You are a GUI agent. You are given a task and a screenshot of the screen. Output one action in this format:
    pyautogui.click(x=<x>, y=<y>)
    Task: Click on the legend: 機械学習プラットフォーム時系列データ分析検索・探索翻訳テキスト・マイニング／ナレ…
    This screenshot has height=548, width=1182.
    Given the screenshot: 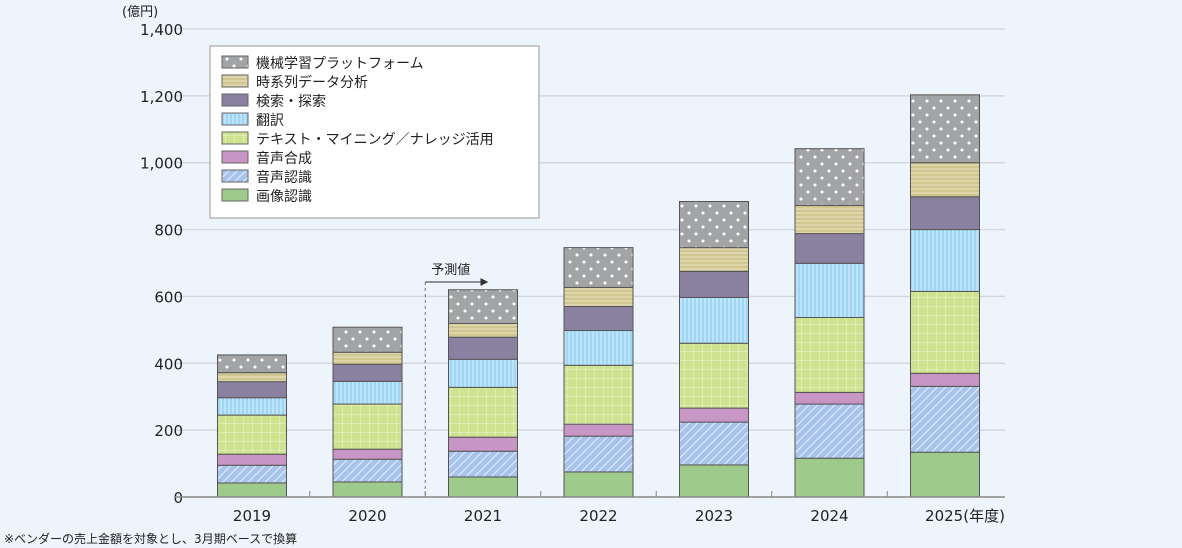 What is the action you would take?
    pyautogui.click(x=374, y=132)
    